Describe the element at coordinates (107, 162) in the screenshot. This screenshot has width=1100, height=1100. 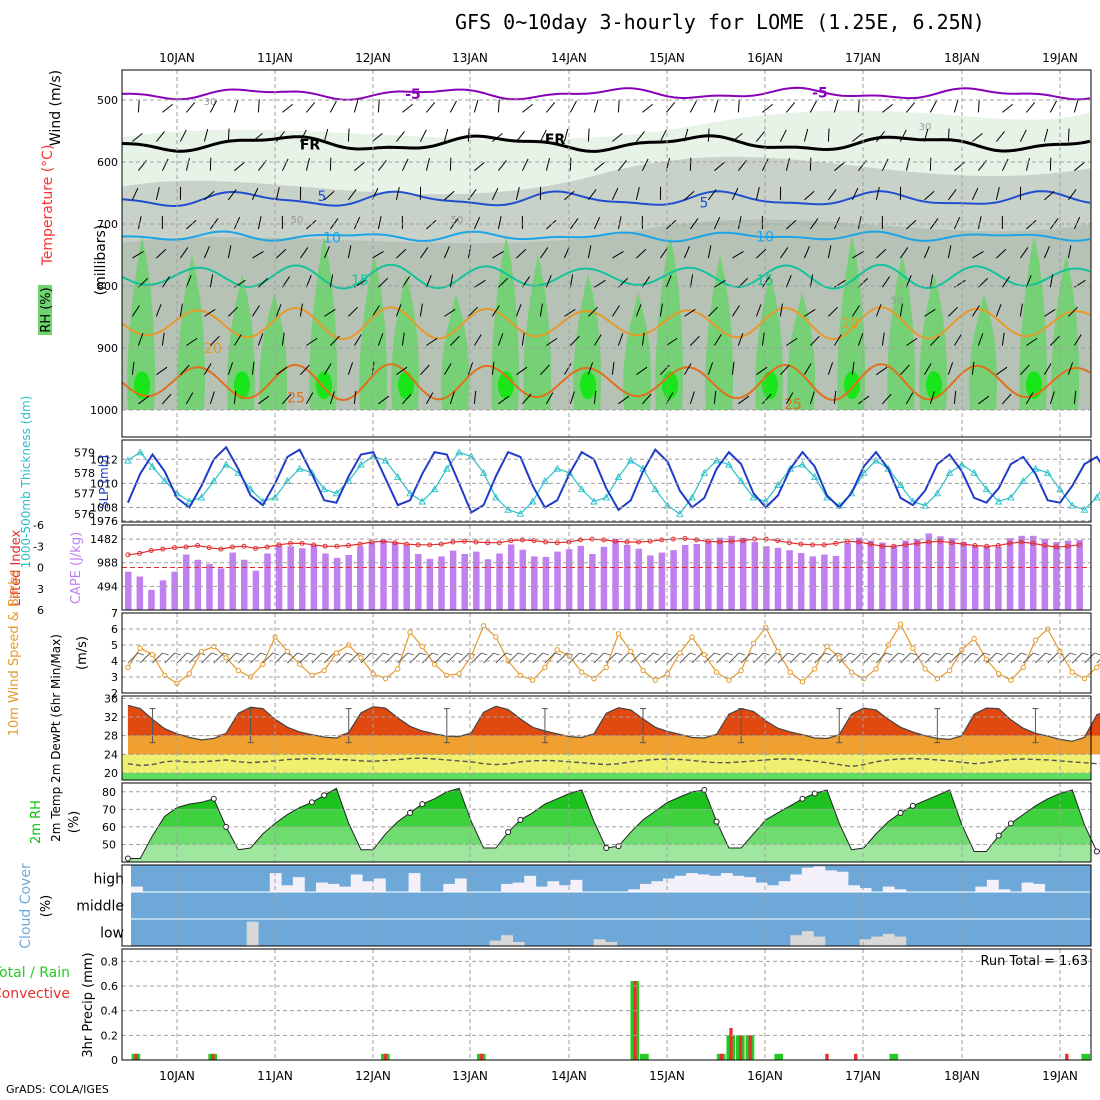
I see `level-tick: 600` at that location.